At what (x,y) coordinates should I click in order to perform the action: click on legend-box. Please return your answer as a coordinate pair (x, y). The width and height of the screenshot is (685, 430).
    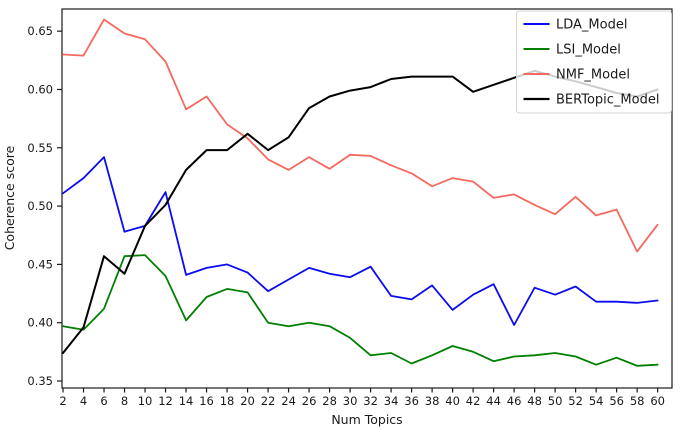
    Looking at the image, I should click on (594, 62).